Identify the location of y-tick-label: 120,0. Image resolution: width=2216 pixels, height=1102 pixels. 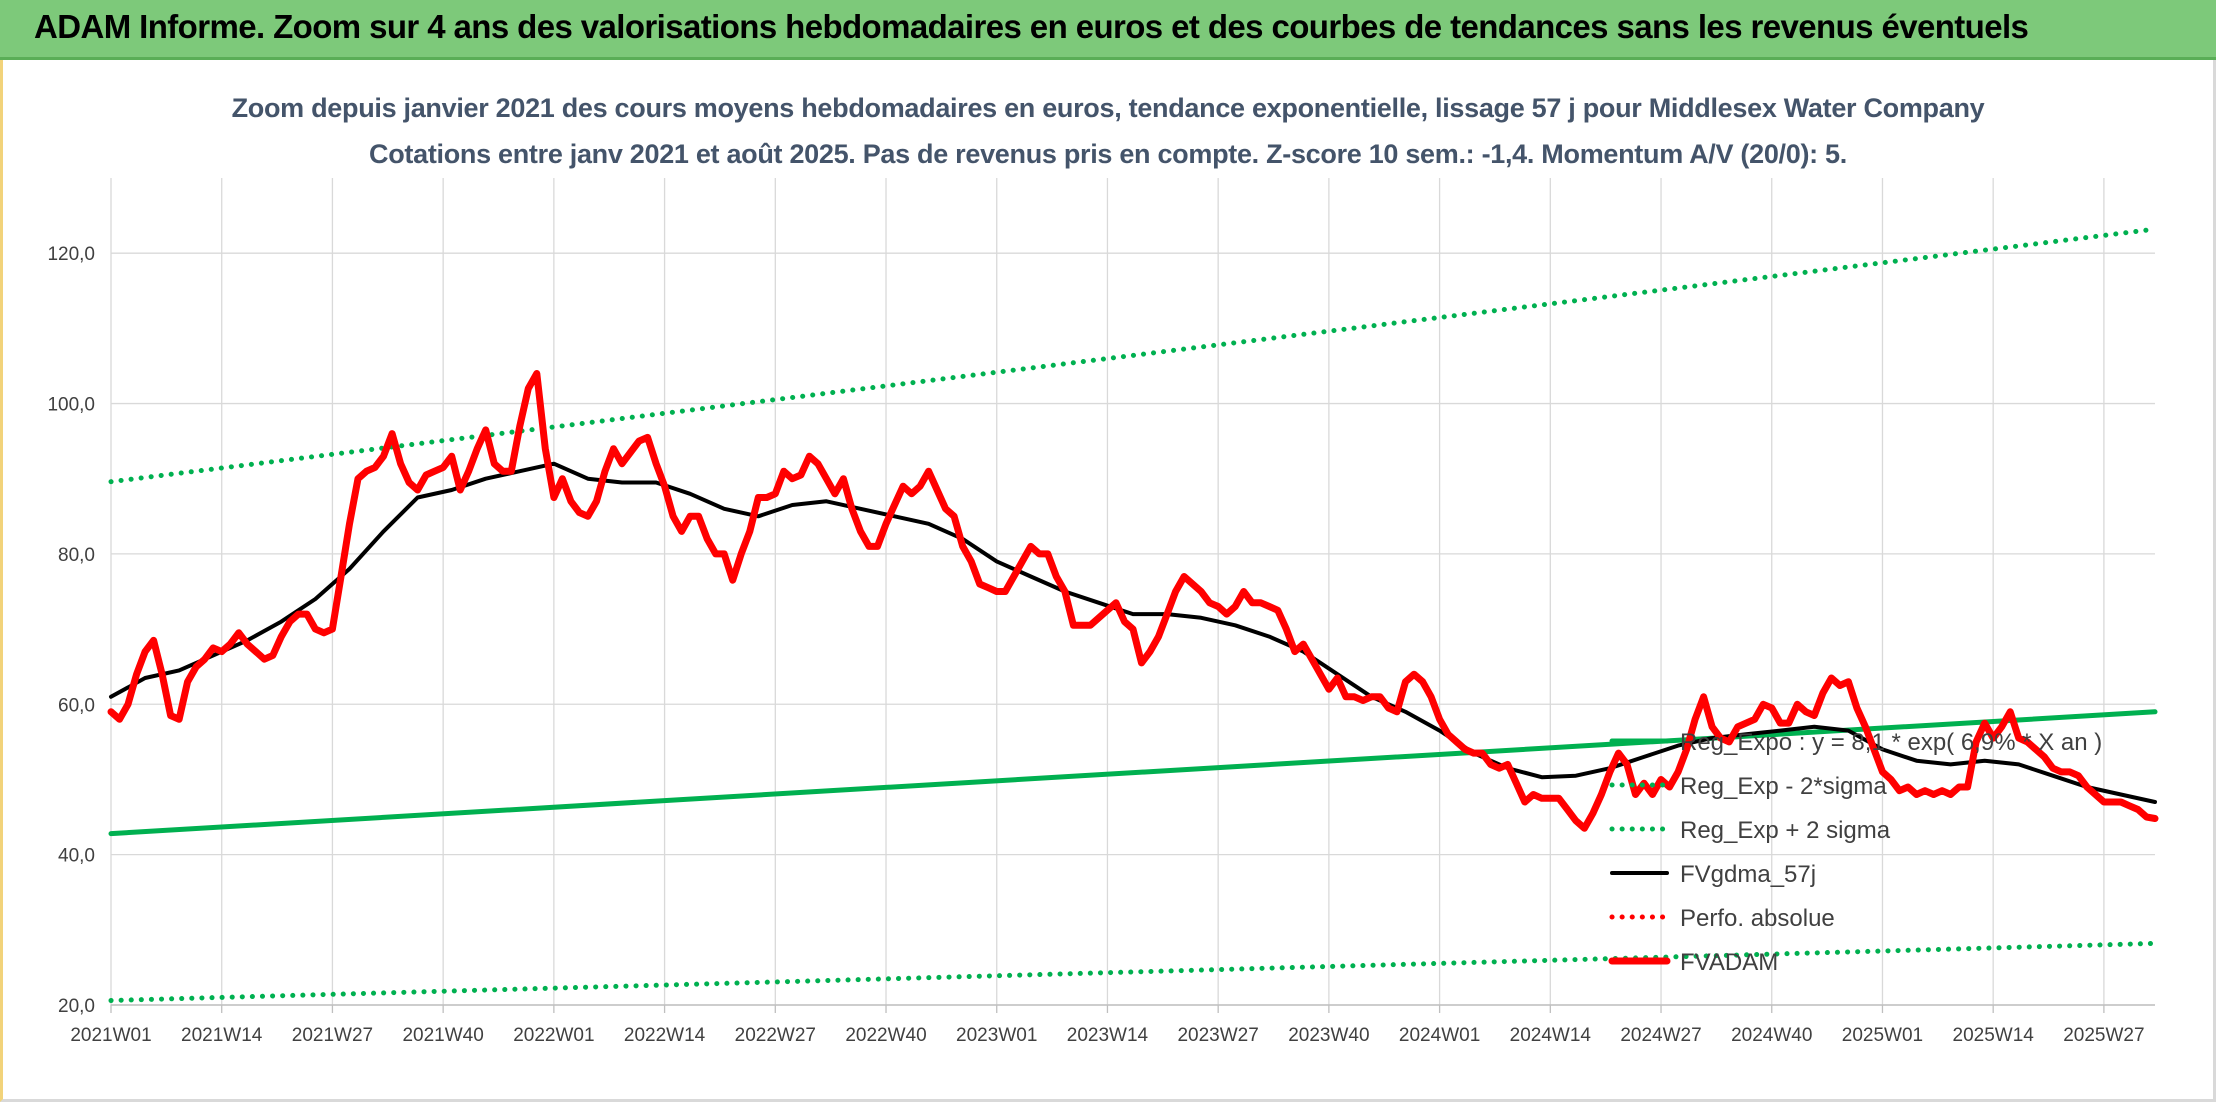
(71, 254).